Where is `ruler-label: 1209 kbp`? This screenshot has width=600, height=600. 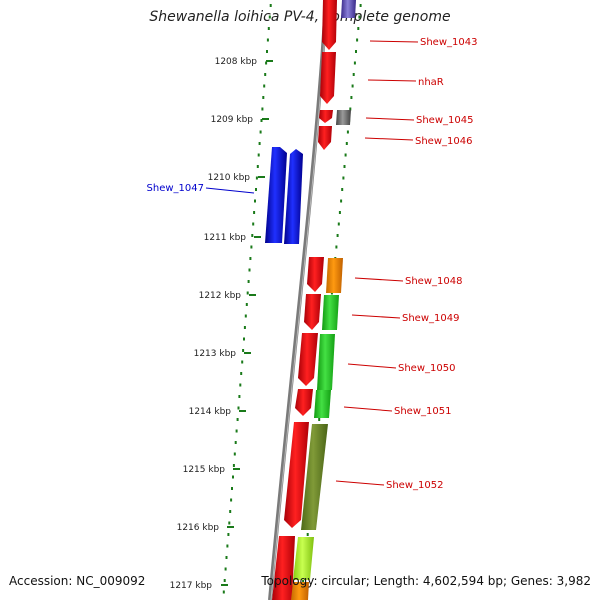
ruler-label: 1209 kbp is located at coordinates (232, 120).